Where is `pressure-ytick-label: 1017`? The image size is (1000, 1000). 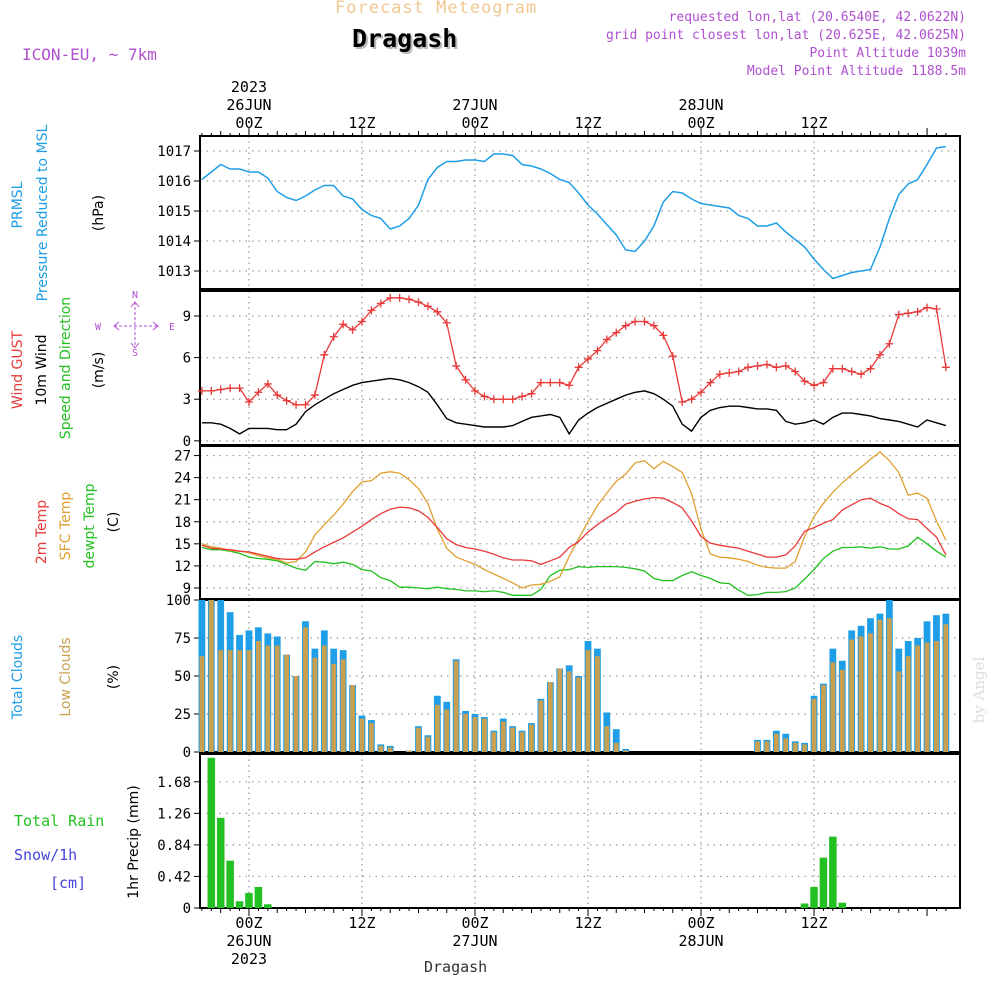 pressure-ytick-label: 1017 is located at coordinates (174, 152).